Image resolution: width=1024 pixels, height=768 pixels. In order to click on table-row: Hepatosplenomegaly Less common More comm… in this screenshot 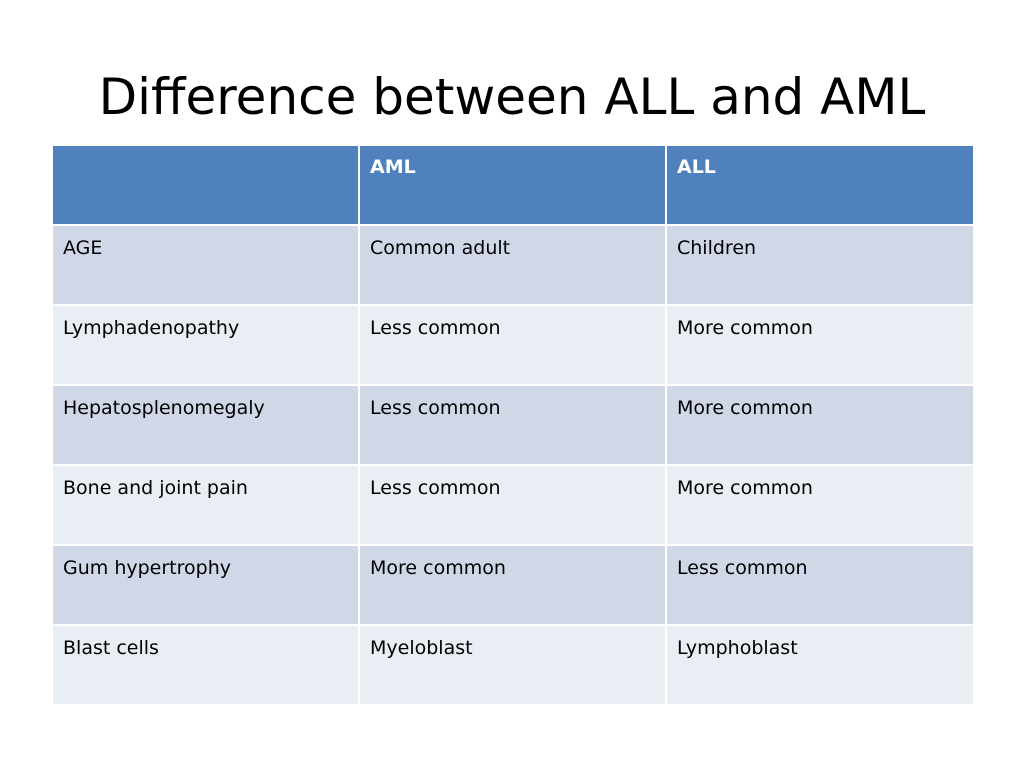, I will do `click(513, 425)`.